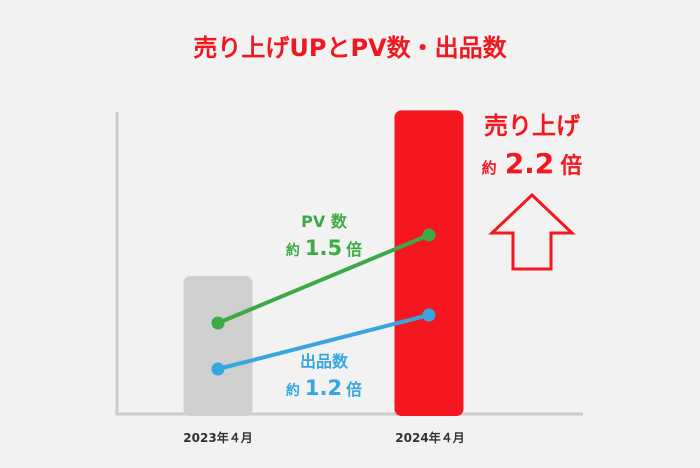  I want to click on listings-value: 1.2, so click(323, 388).